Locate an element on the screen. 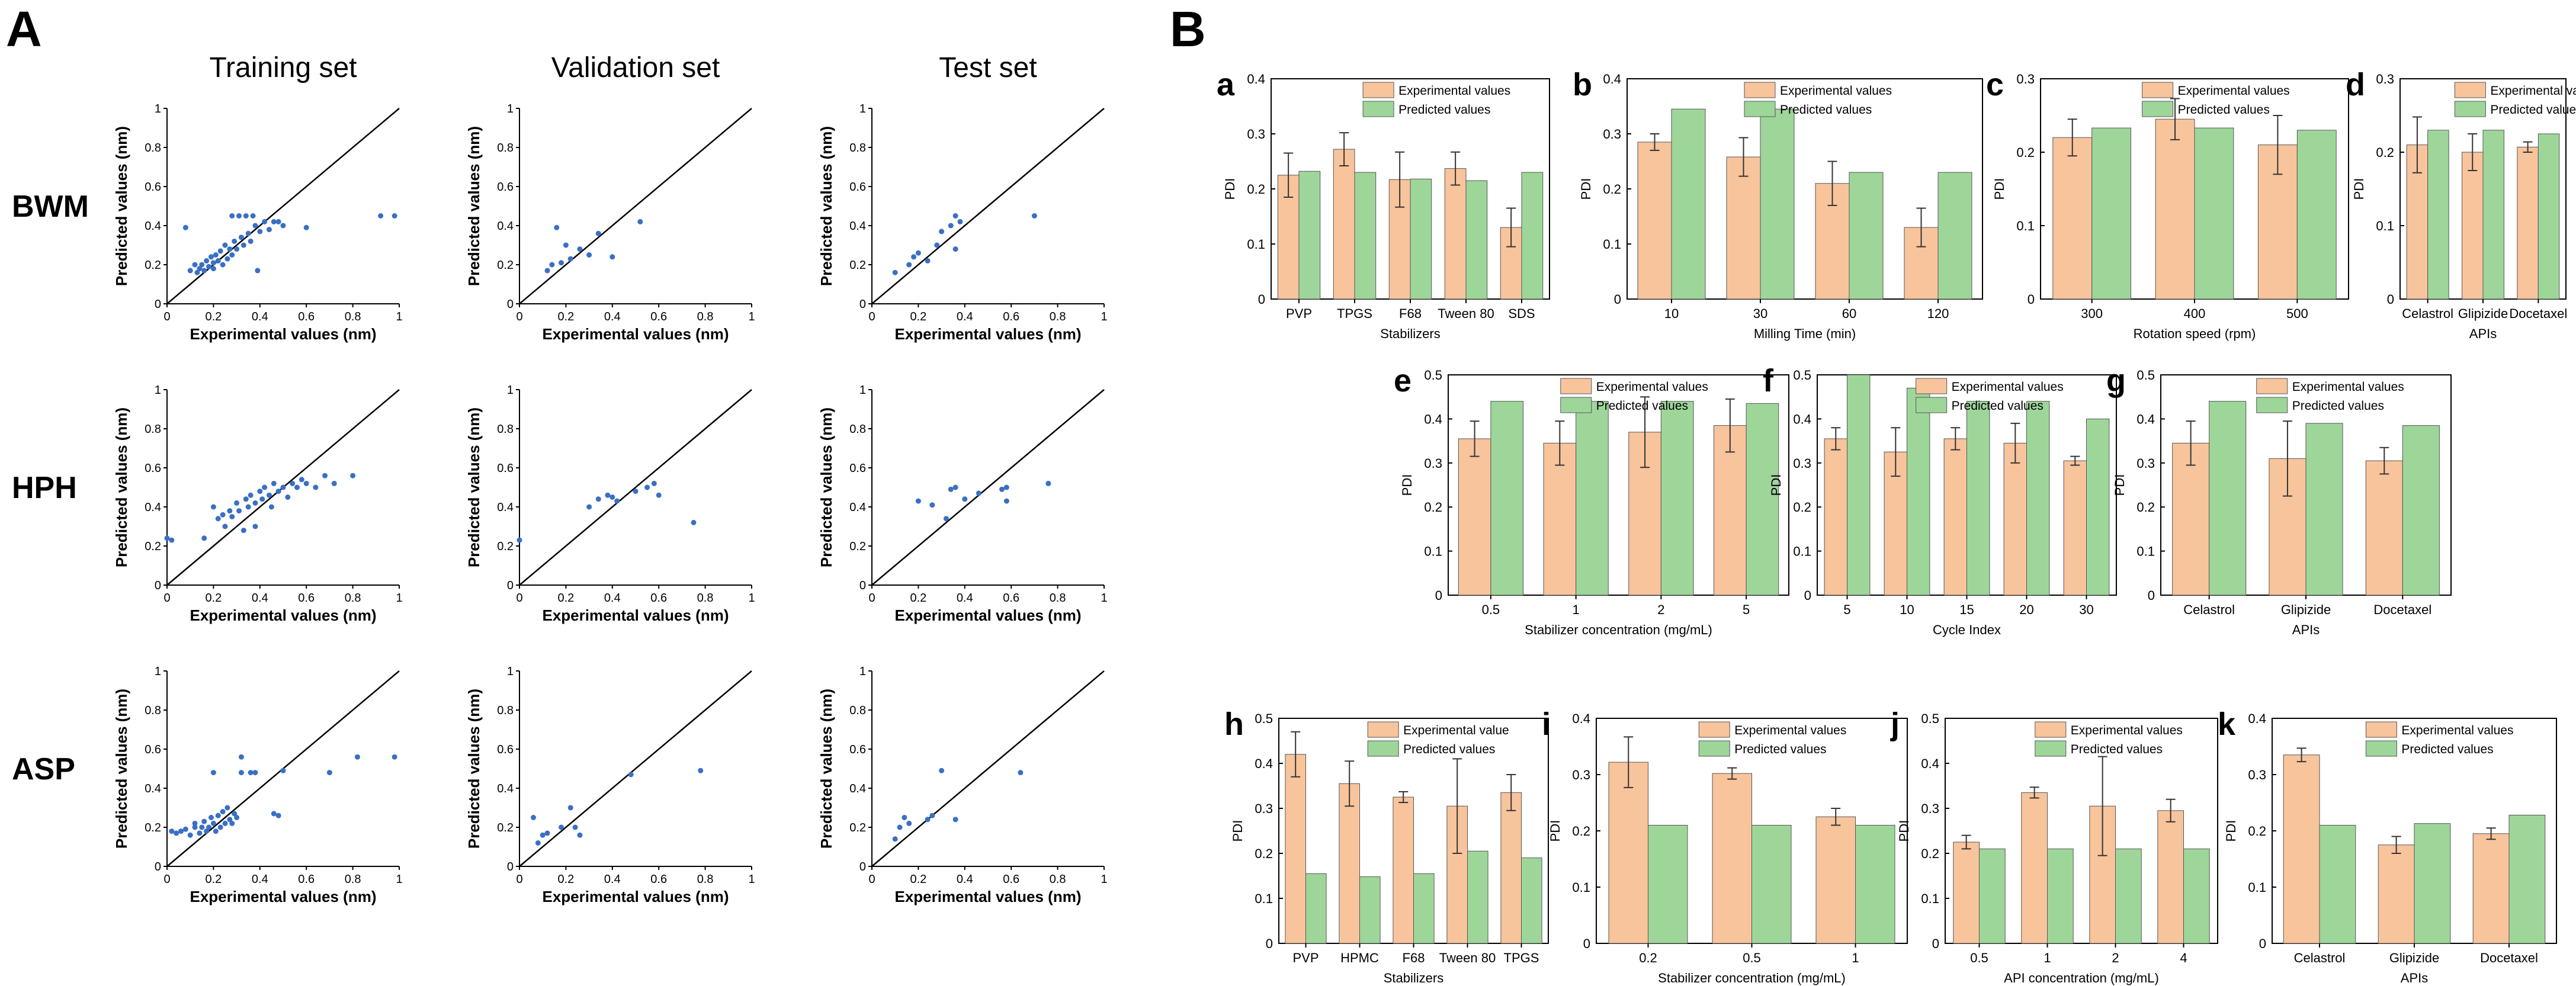  panel-letter: a is located at coordinates (1226, 84).